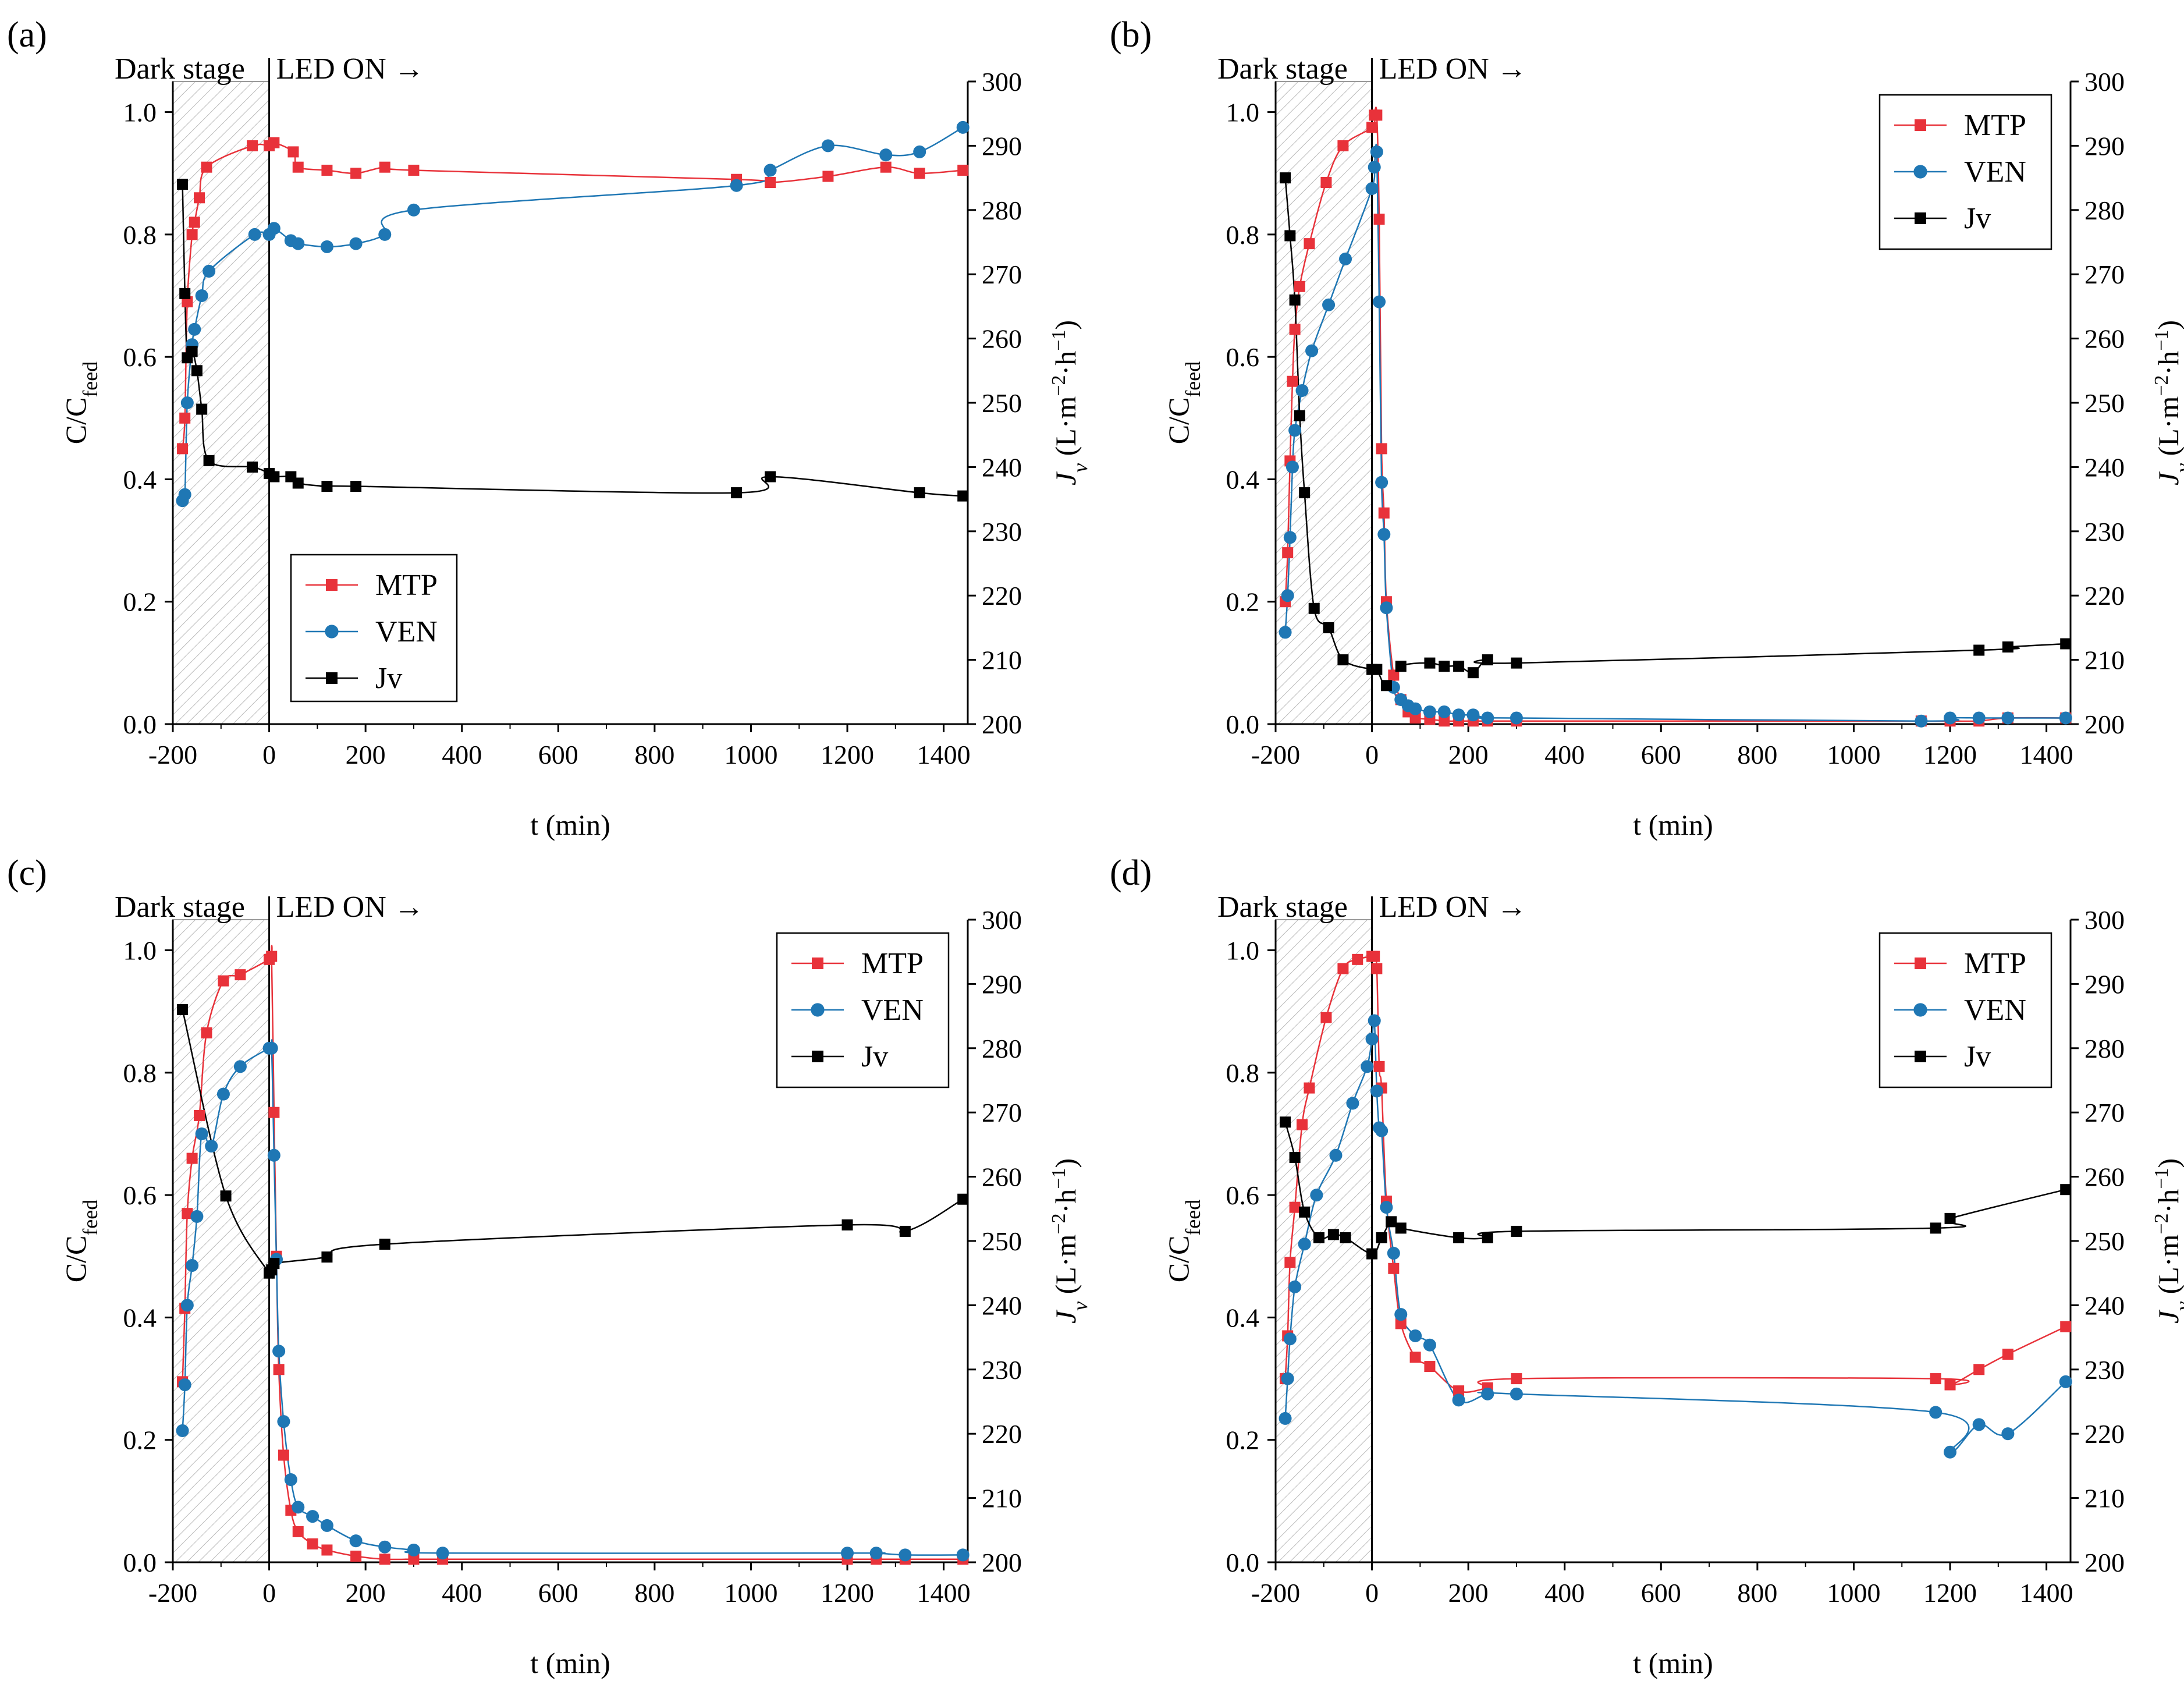 The image size is (2184, 1688). Describe the element at coordinates (2046, 1593) in the screenshot. I see `x-tick-label: 1400` at that location.